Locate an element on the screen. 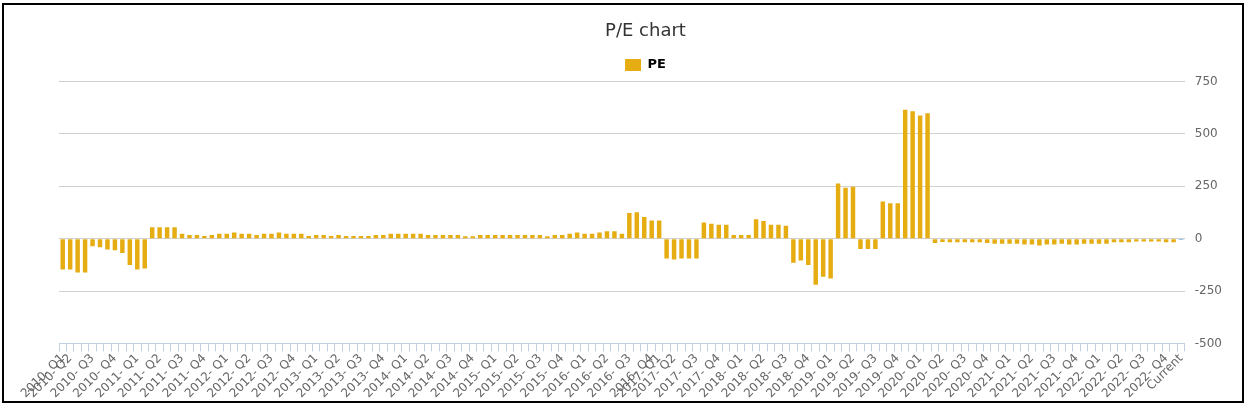 The image size is (1246, 405). y-tick-label: 0 is located at coordinates (1198, 237).